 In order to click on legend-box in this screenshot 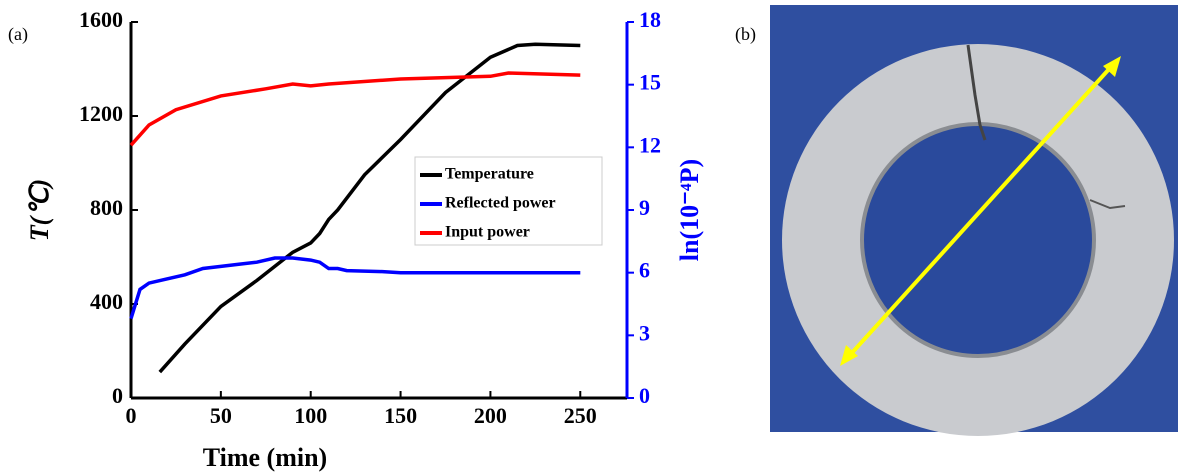, I will do `click(508, 201)`.